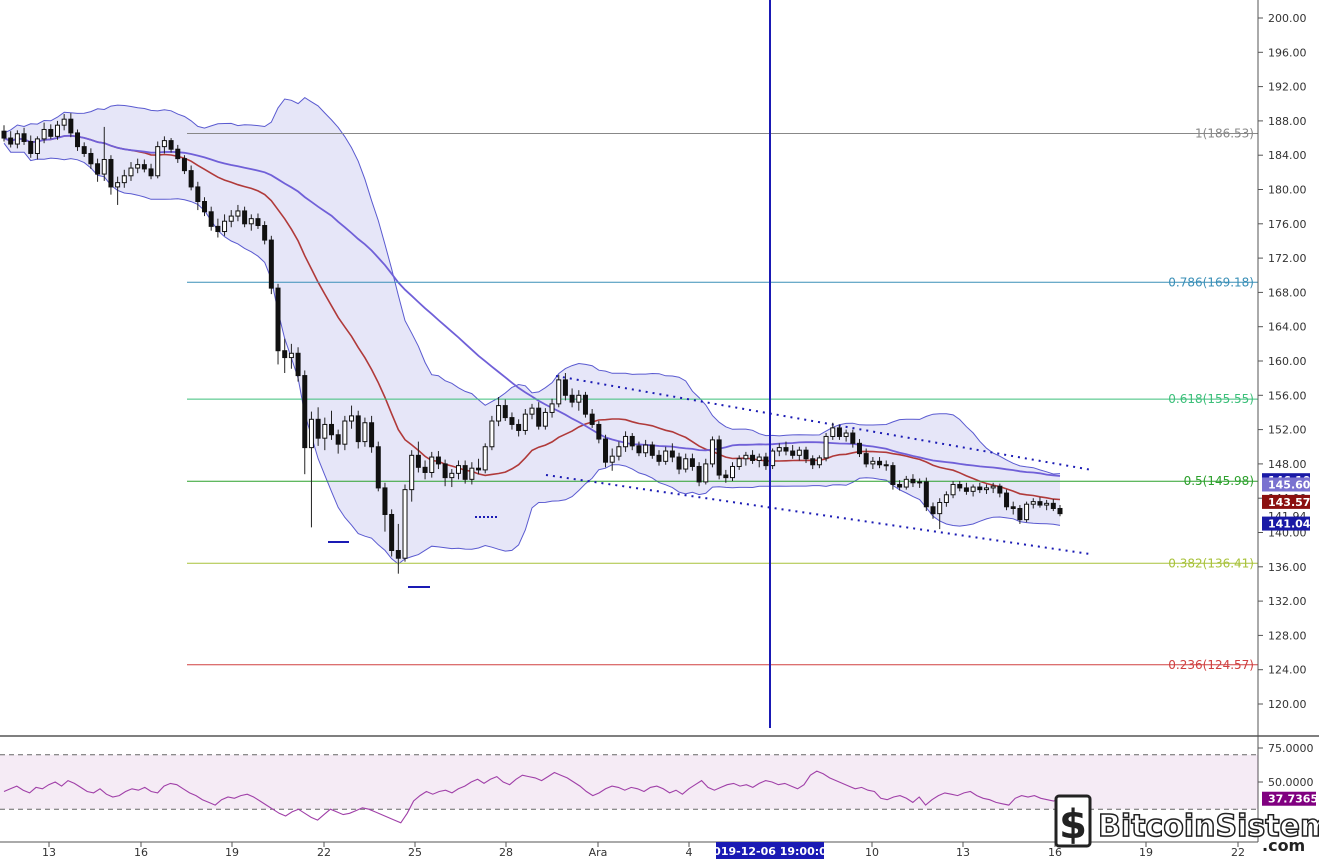  What do you see at coordinates (324, 852) in the screenshot?
I see `time-tick-label: 22` at bounding box center [324, 852].